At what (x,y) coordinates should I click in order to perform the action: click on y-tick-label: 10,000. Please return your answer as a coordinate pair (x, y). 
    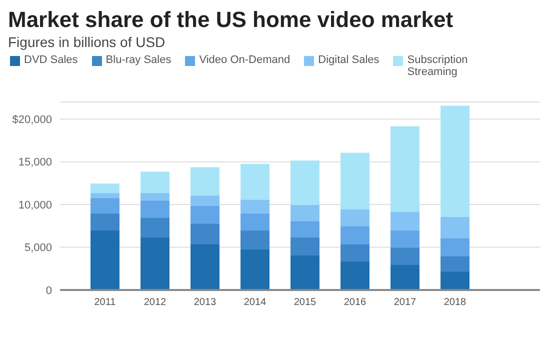
    Looking at the image, I should click on (35, 205).